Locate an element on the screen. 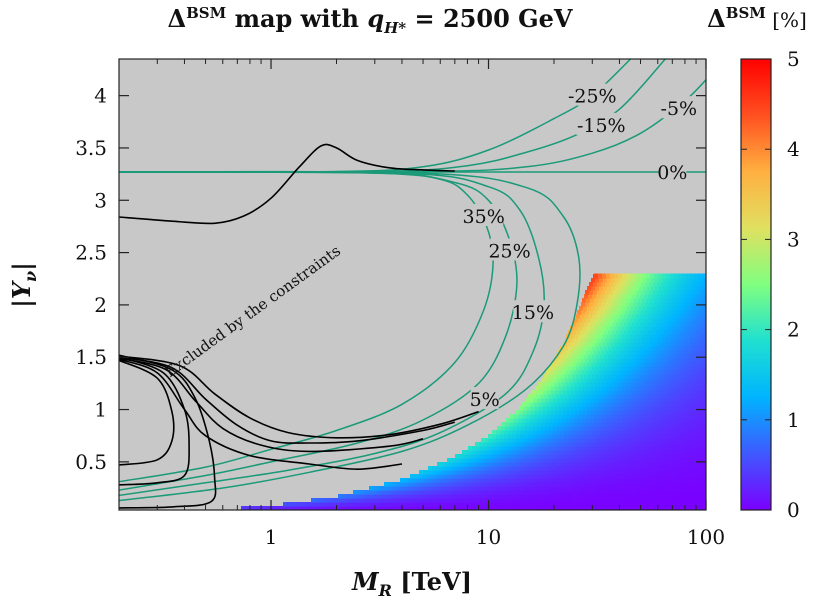 Image resolution: width=822 pixels, height=603 pixels. contour-label: -5% is located at coordinates (679, 109).